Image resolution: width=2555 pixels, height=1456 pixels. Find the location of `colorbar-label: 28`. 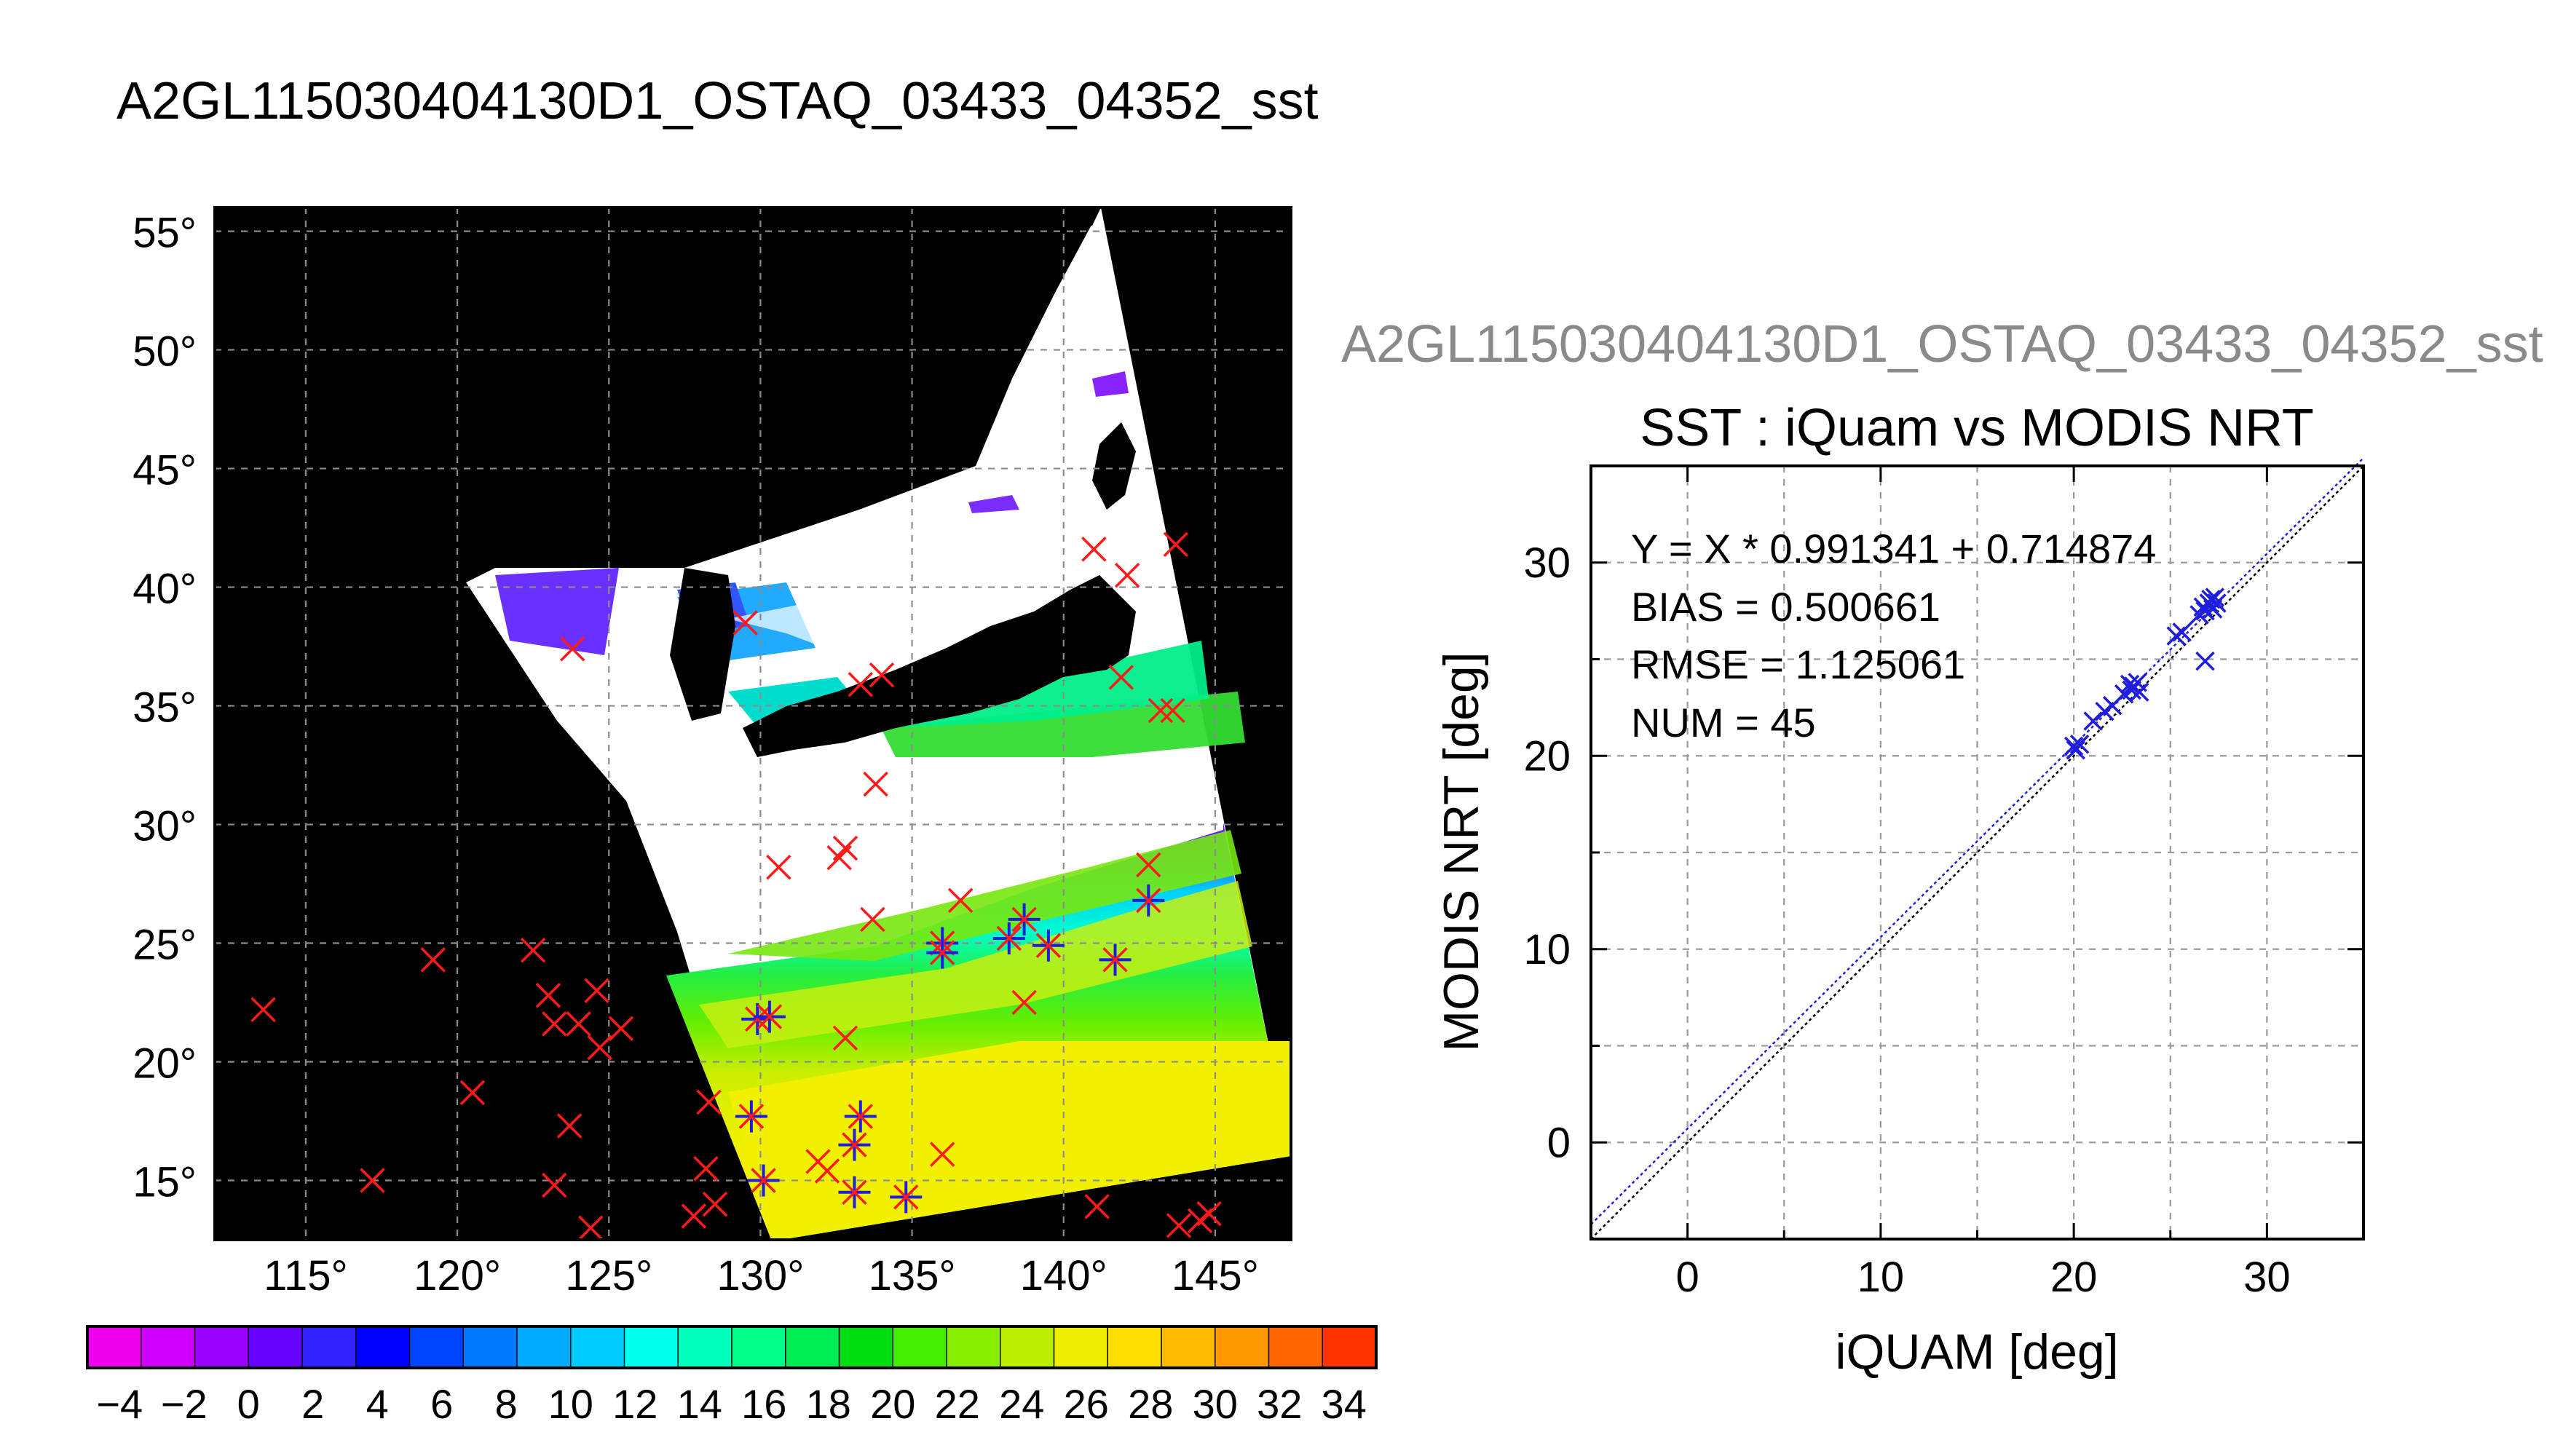

colorbar-label: 28 is located at coordinates (1150, 1404).